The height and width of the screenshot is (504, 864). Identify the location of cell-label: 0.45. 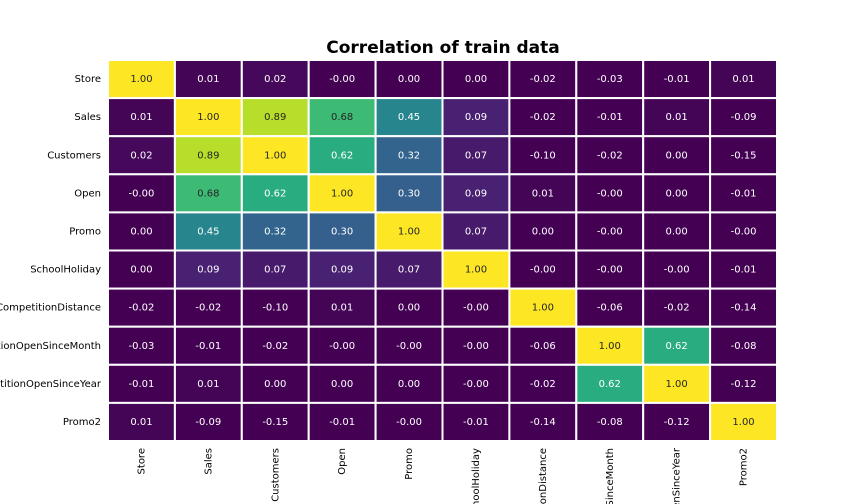
(208, 231).